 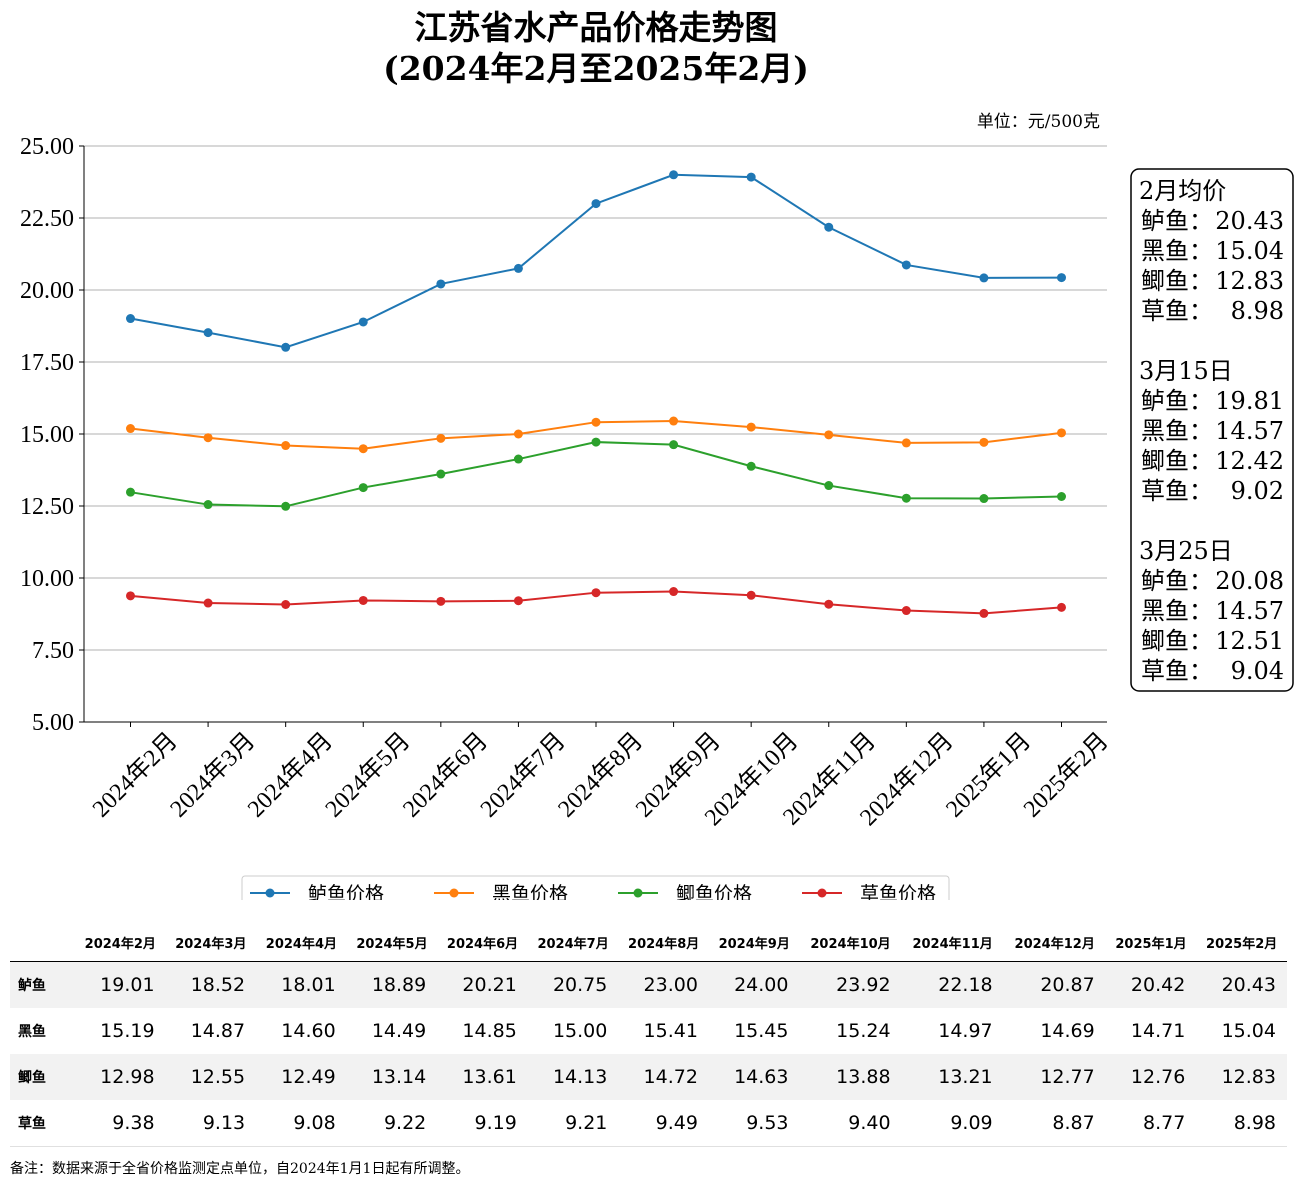 I want to click on info-box-item-value: 15.04, so click(x=1249, y=251).